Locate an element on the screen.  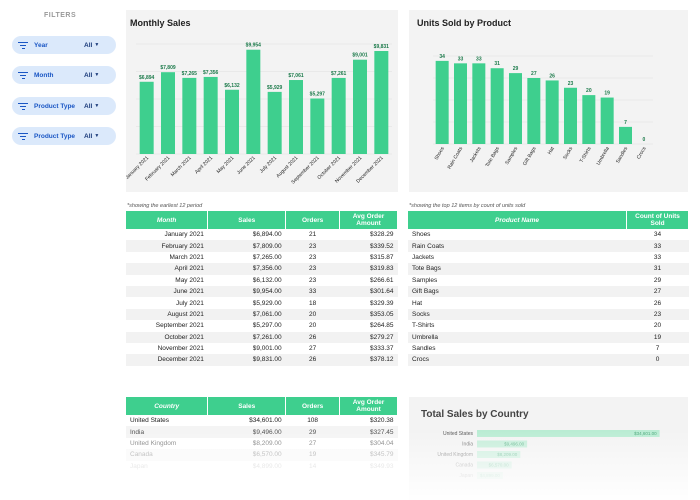
table-row: July 2021 $5,929.00 18 $329.39 is located at coordinates (262, 302).